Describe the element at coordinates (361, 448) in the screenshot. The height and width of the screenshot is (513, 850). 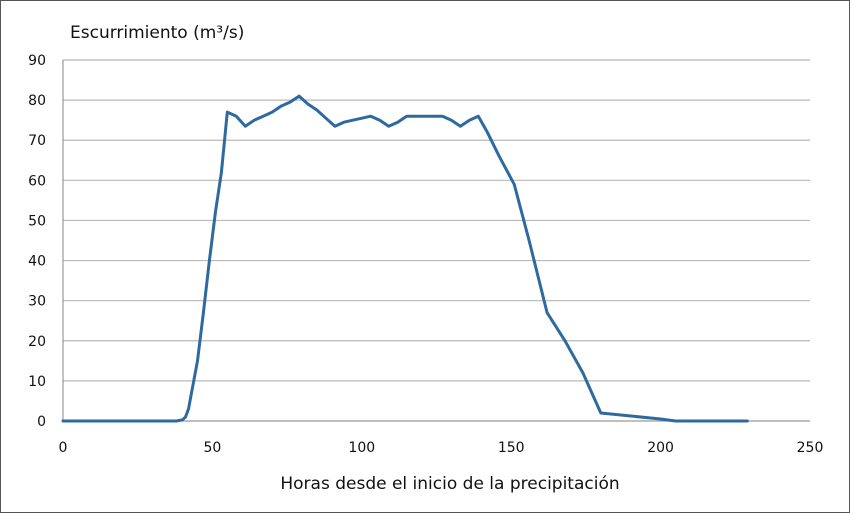
I see `x-tick-label: 100` at that location.